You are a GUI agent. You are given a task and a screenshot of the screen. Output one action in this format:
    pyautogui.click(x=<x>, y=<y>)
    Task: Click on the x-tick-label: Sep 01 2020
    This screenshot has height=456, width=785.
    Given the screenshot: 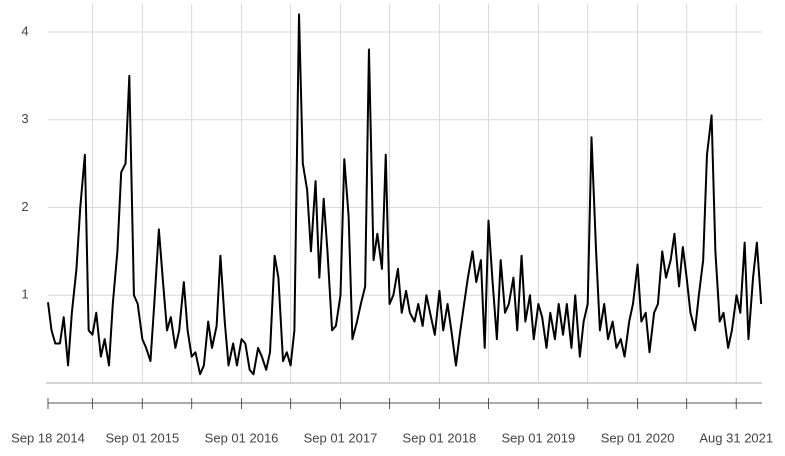 What is the action you would take?
    pyautogui.click(x=638, y=437)
    